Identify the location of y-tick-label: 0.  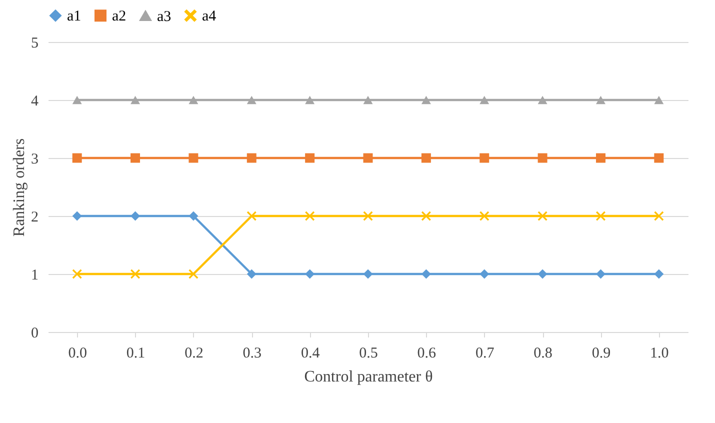
(34, 334).